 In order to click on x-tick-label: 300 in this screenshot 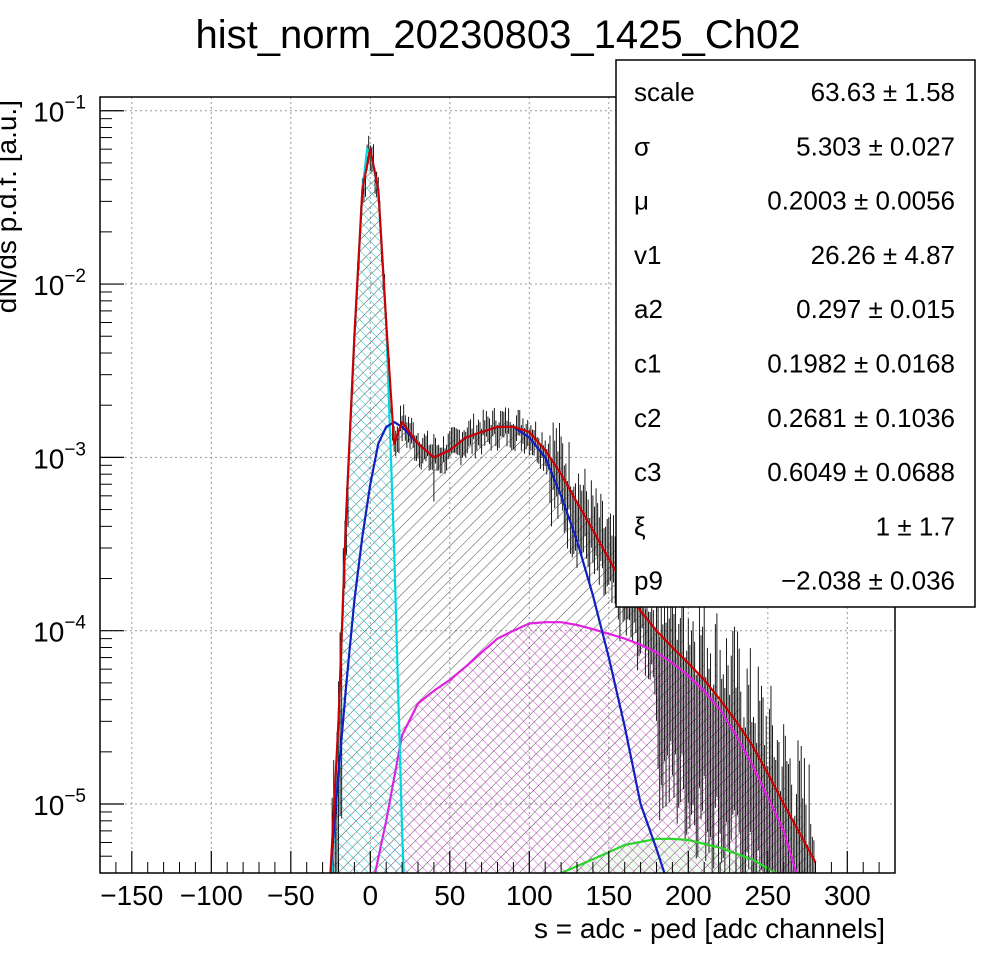, I will do `click(847, 895)`.